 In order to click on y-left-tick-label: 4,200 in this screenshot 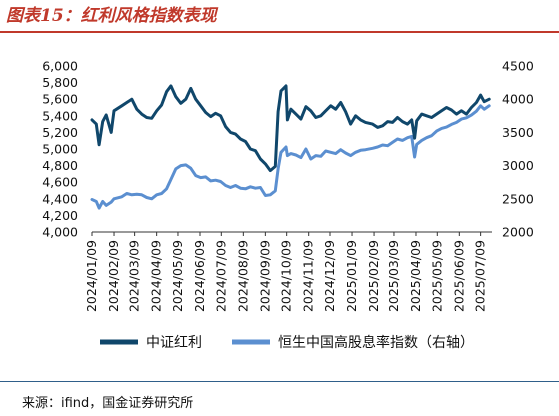, I will do `click(60, 215)`.